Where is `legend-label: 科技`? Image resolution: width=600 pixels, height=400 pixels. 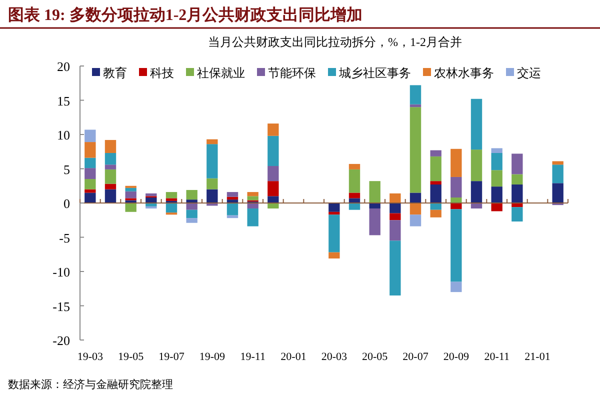
legend-label: 科技 is located at coordinates (162, 73).